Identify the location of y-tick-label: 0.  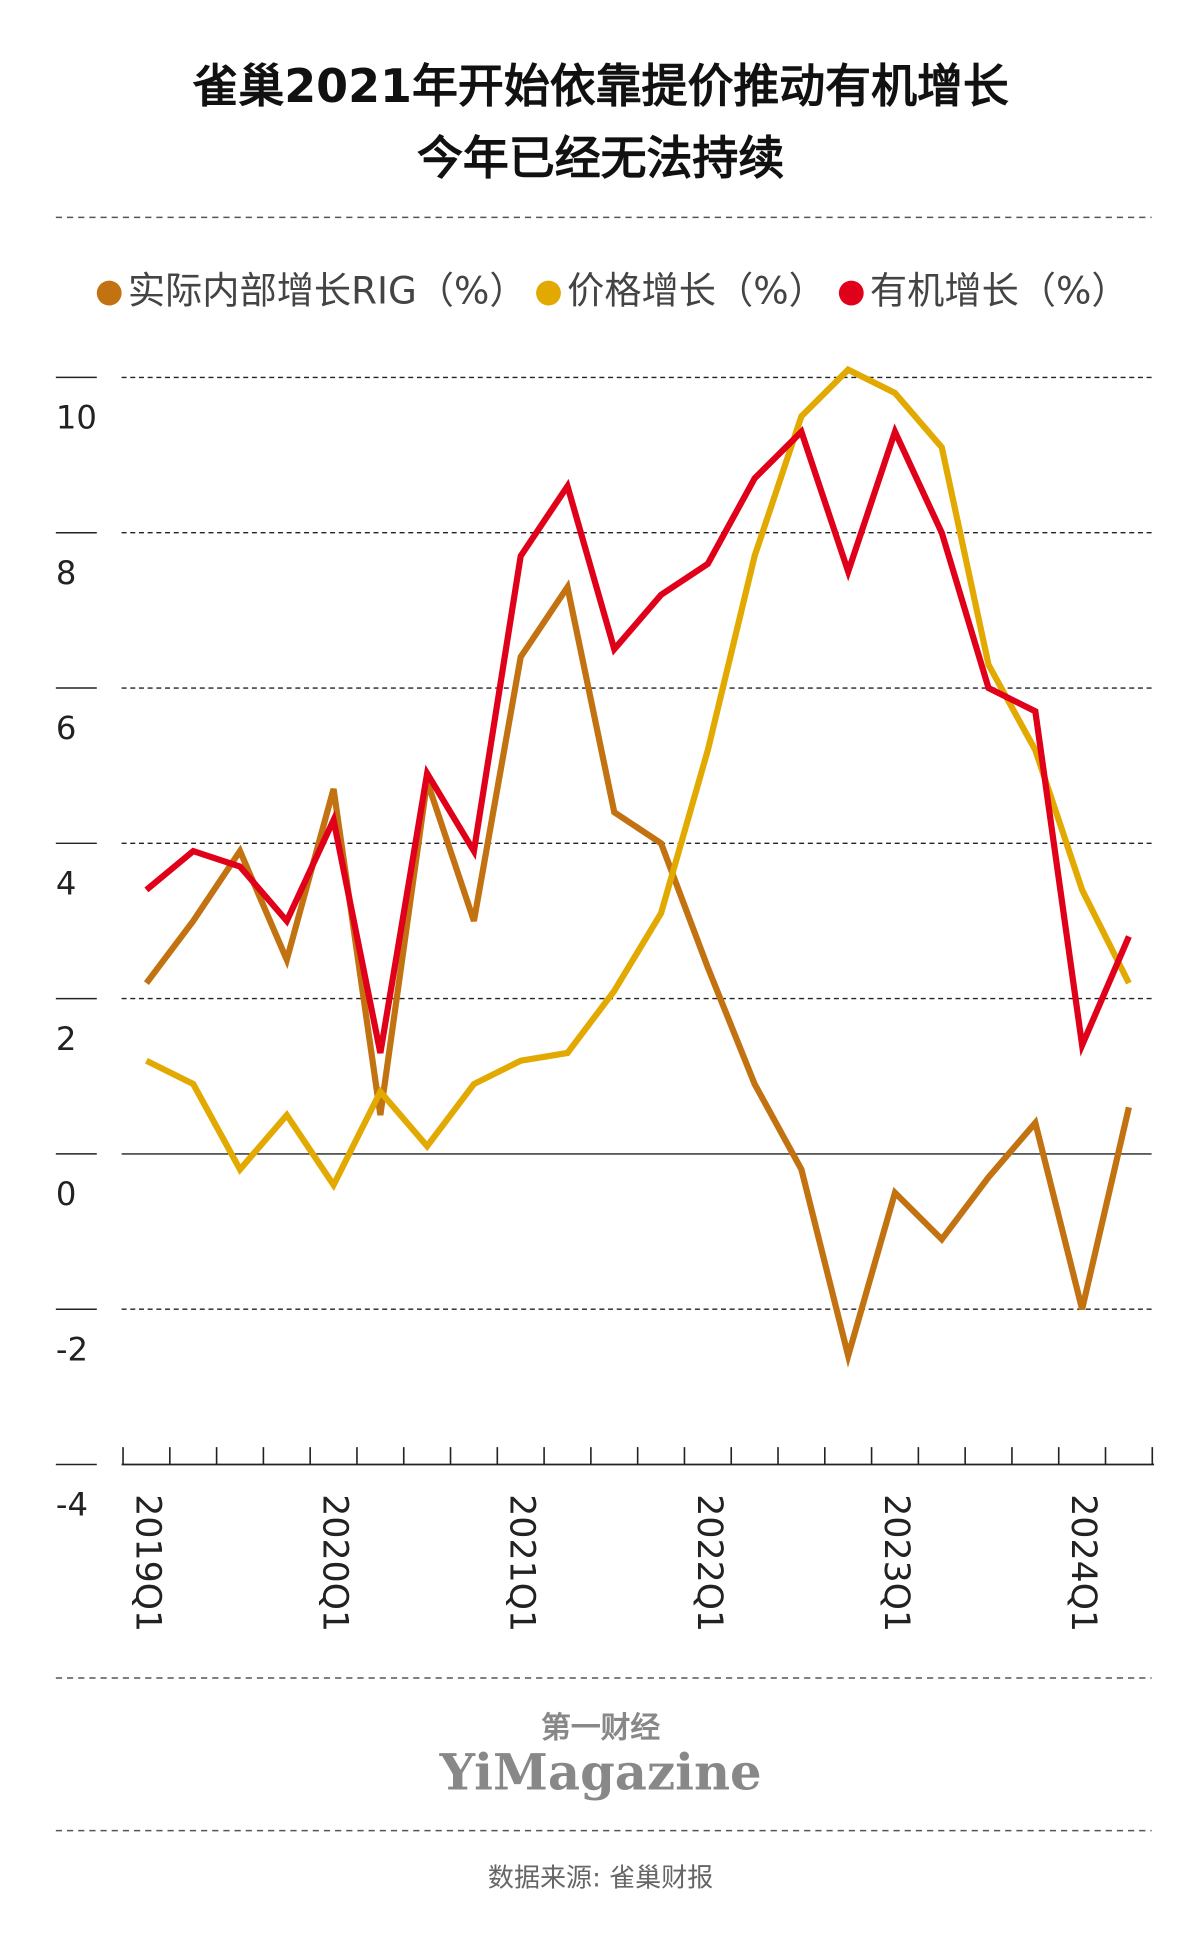
(66, 1194).